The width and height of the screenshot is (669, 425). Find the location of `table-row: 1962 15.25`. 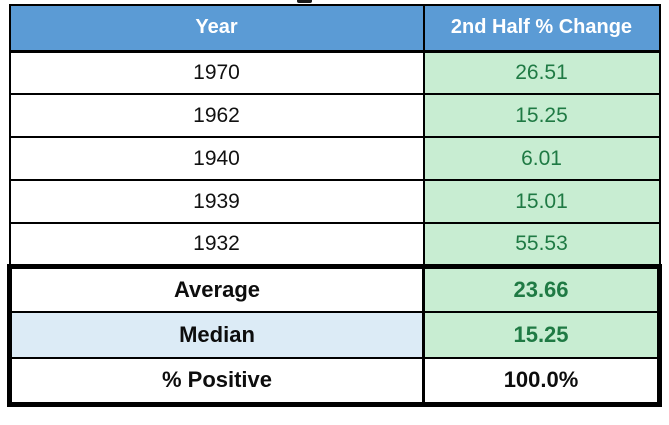

table-row: 1962 15.25 is located at coordinates (334, 115).